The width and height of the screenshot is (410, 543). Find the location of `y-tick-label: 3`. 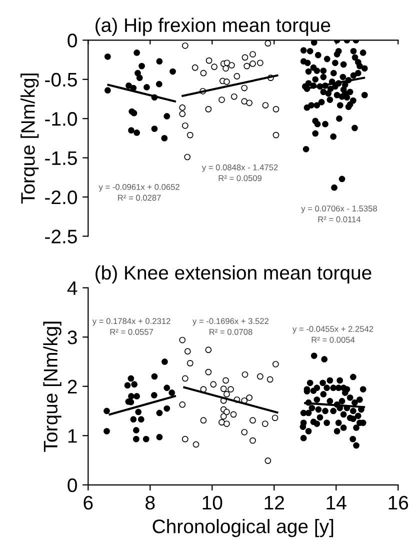

y-tick-label: 3 is located at coordinates (72, 337).